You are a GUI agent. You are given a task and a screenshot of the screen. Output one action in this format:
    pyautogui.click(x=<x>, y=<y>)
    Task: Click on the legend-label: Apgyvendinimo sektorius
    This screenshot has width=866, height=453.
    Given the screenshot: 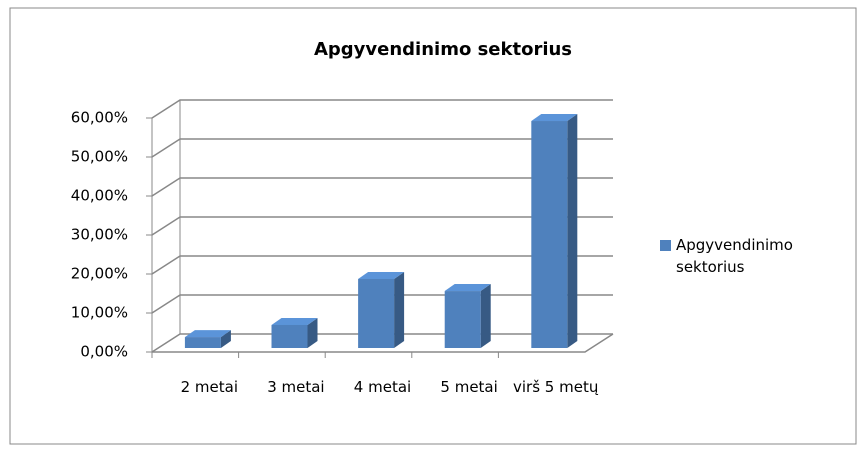 What is the action you would take?
    pyautogui.click(x=734, y=256)
    